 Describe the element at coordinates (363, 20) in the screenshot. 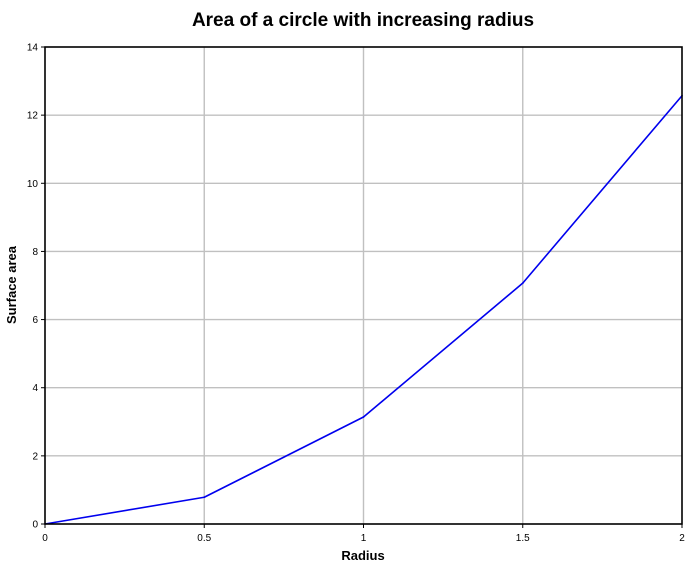

I see `chart-title: Area of a circle with increasing radius` at that location.